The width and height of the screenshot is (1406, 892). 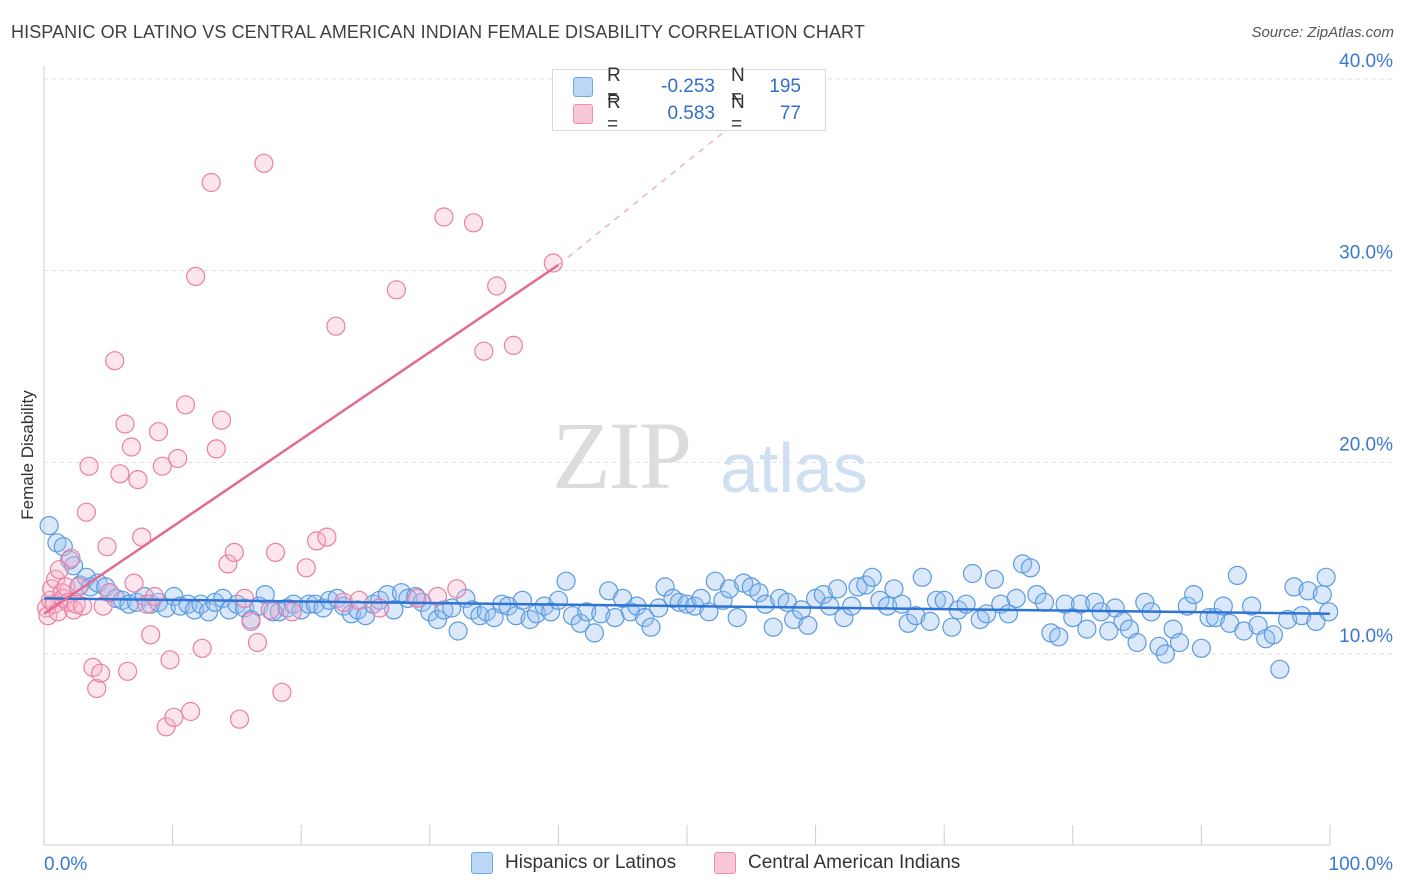 I want to click on series-label-hispanic: Hispanics or Latinos, so click(x=591, y=862).